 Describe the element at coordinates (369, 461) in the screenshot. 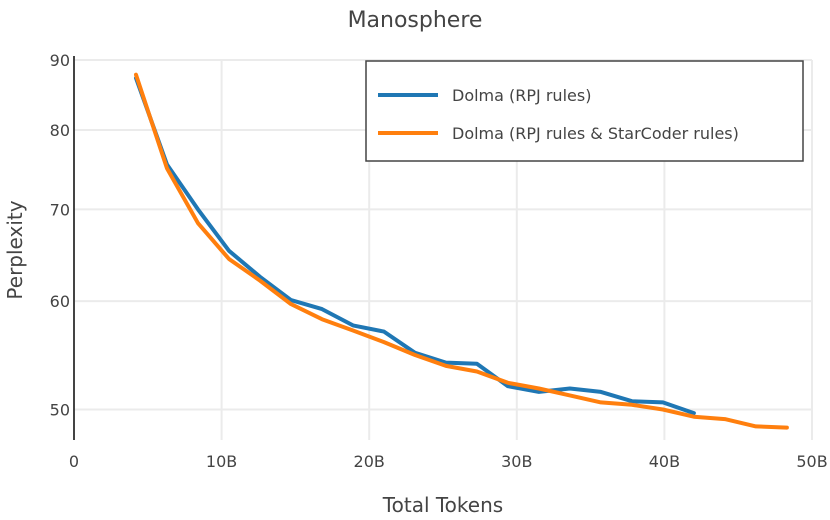

I see `x-tick-label: 20B` at that location.